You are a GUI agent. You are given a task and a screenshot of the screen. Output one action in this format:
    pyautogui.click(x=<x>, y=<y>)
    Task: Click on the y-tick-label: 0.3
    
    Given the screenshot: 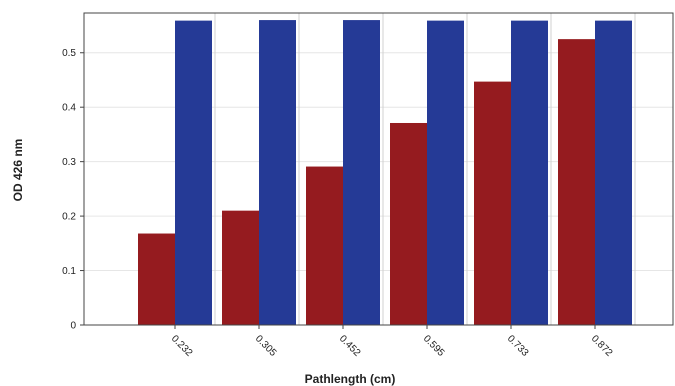 What is the action you would take?
    pyautogui.click(x=69, y=162)
    